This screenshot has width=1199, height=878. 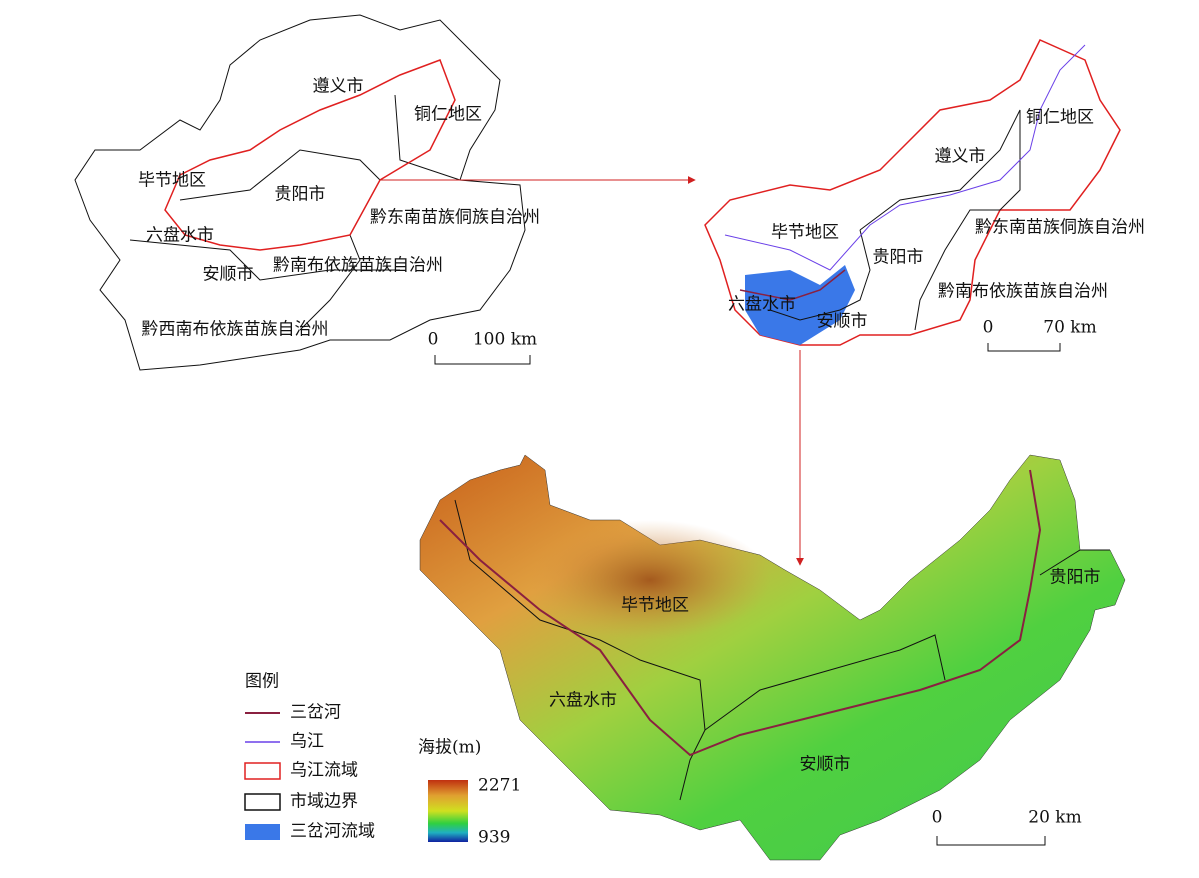 What do you see at coordinates (310, 155) in the screenshot?
I see `wujiang-basin` at bounding box center [310, 155].